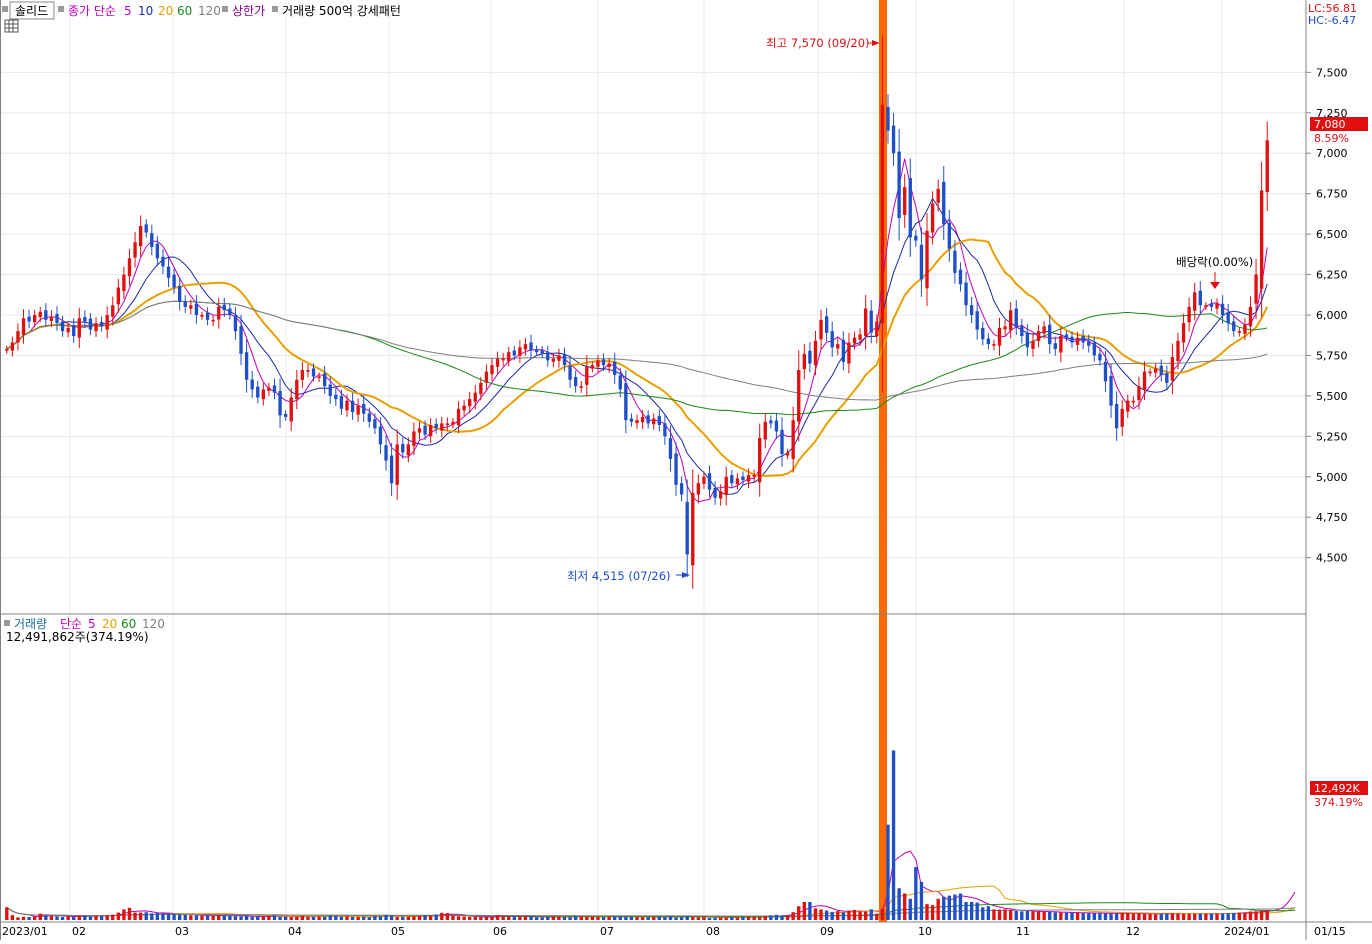 This screenshot has height=944, width=1372. I want to click on hc-readout: HC:-6.47, so click(1332, 20).